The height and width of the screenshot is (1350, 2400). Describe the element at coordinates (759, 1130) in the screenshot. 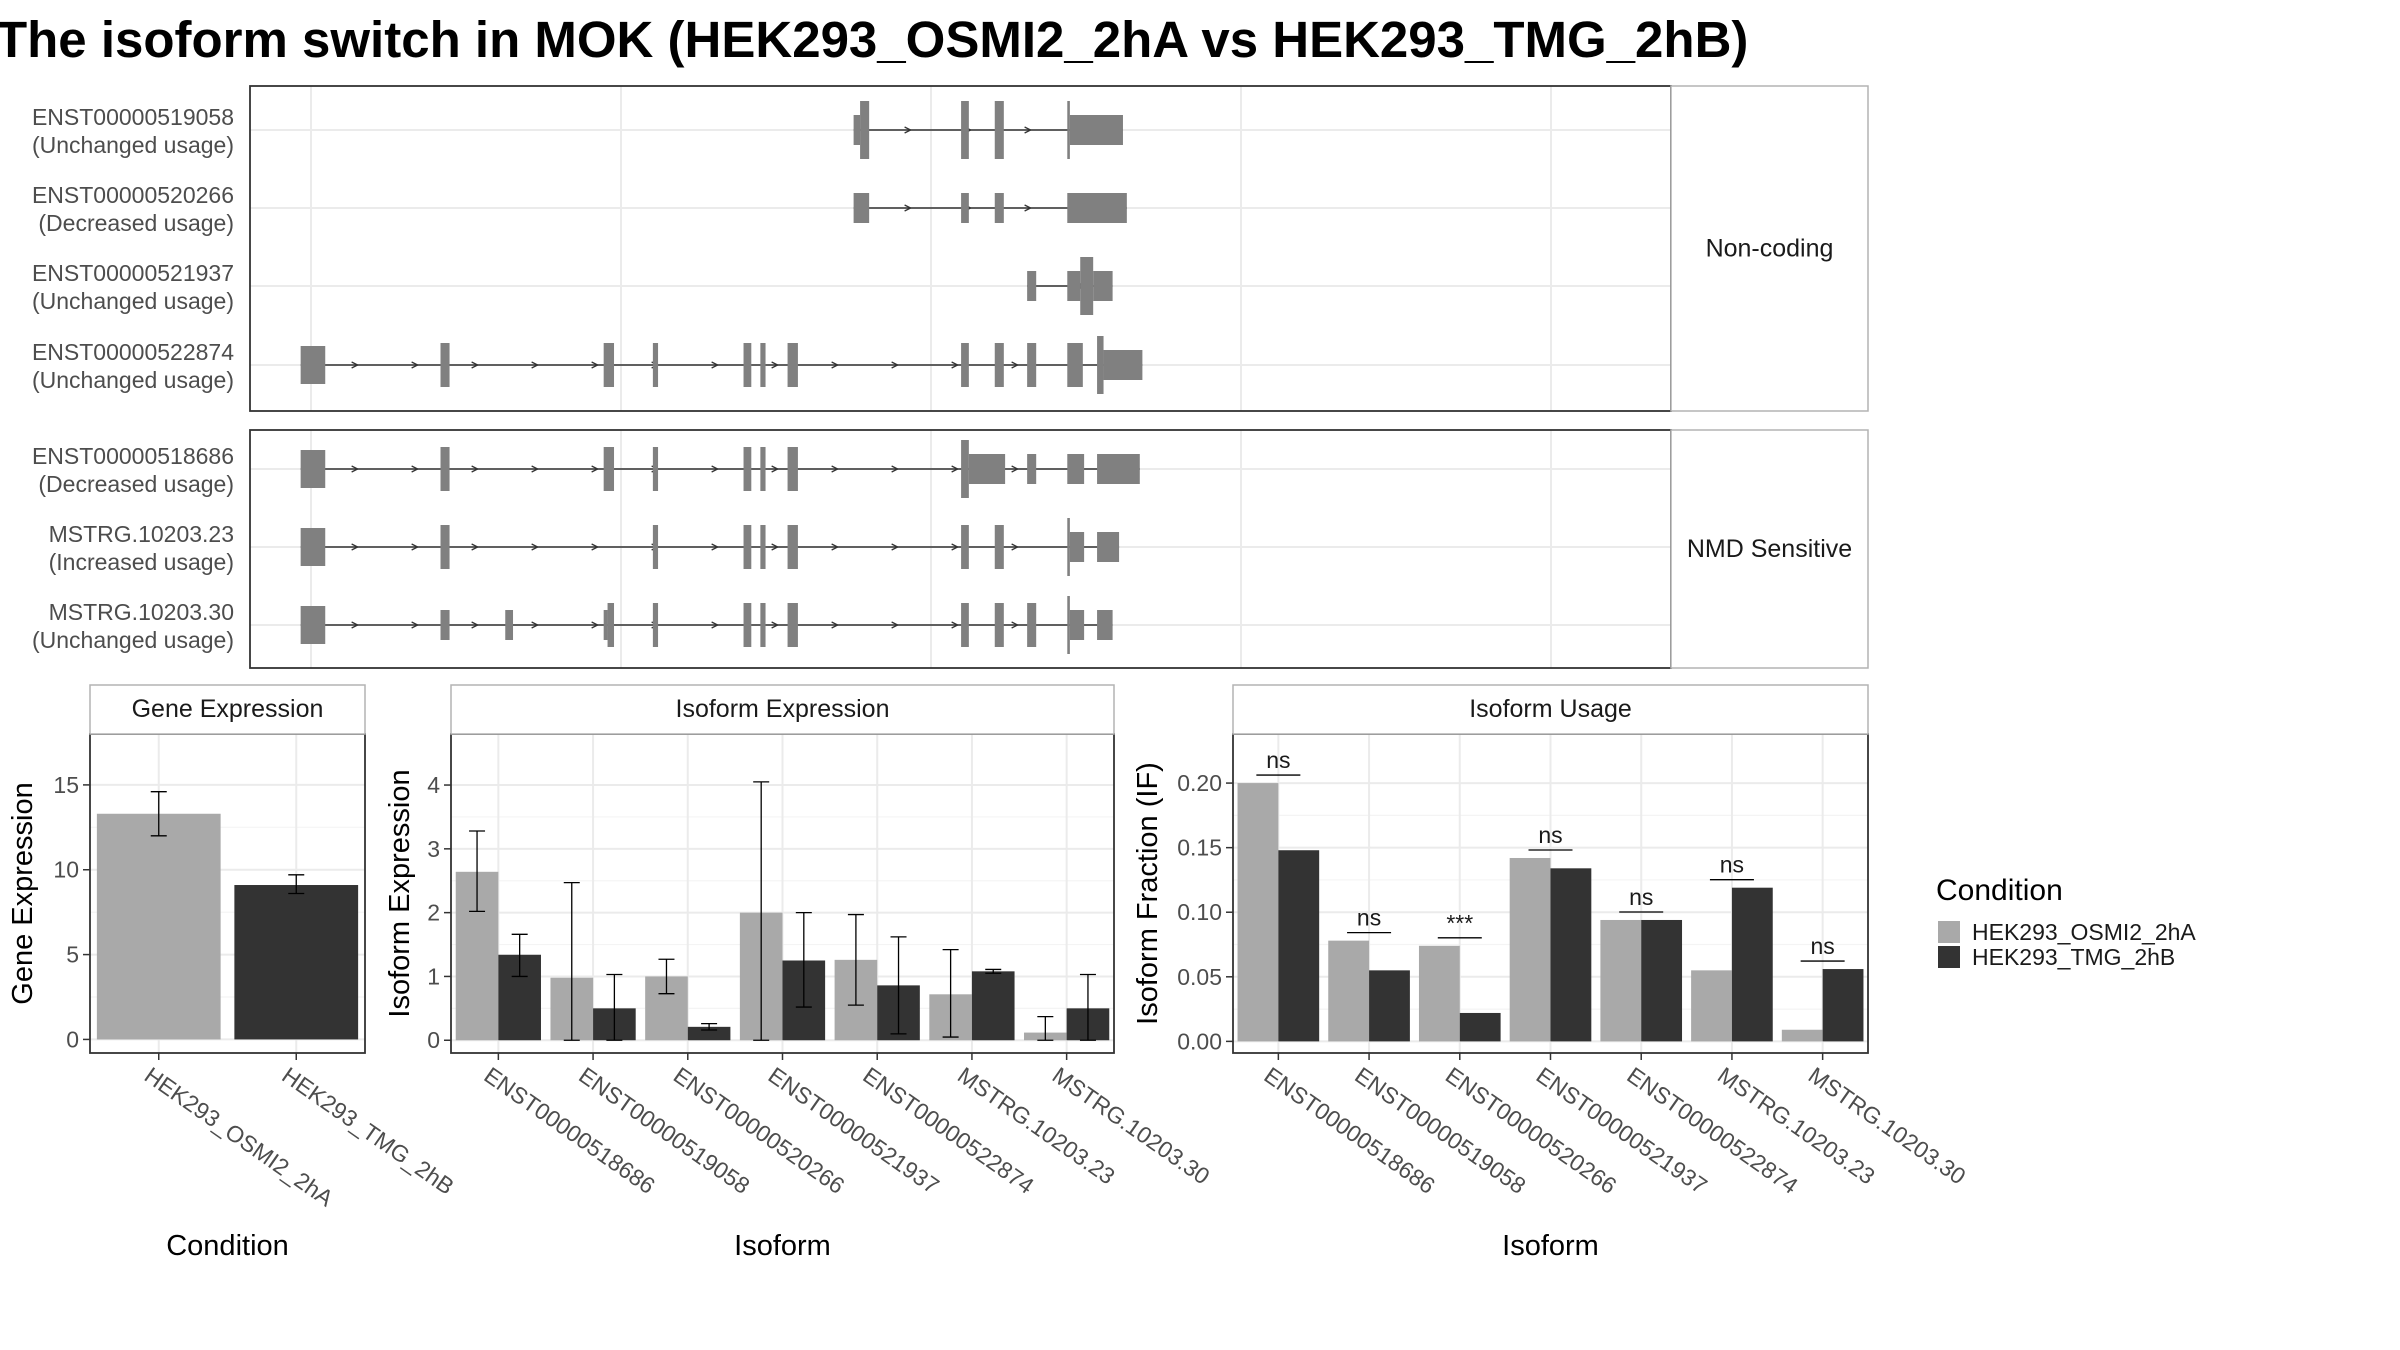

I see `x-tick-label: ENST00000520266` at that location.